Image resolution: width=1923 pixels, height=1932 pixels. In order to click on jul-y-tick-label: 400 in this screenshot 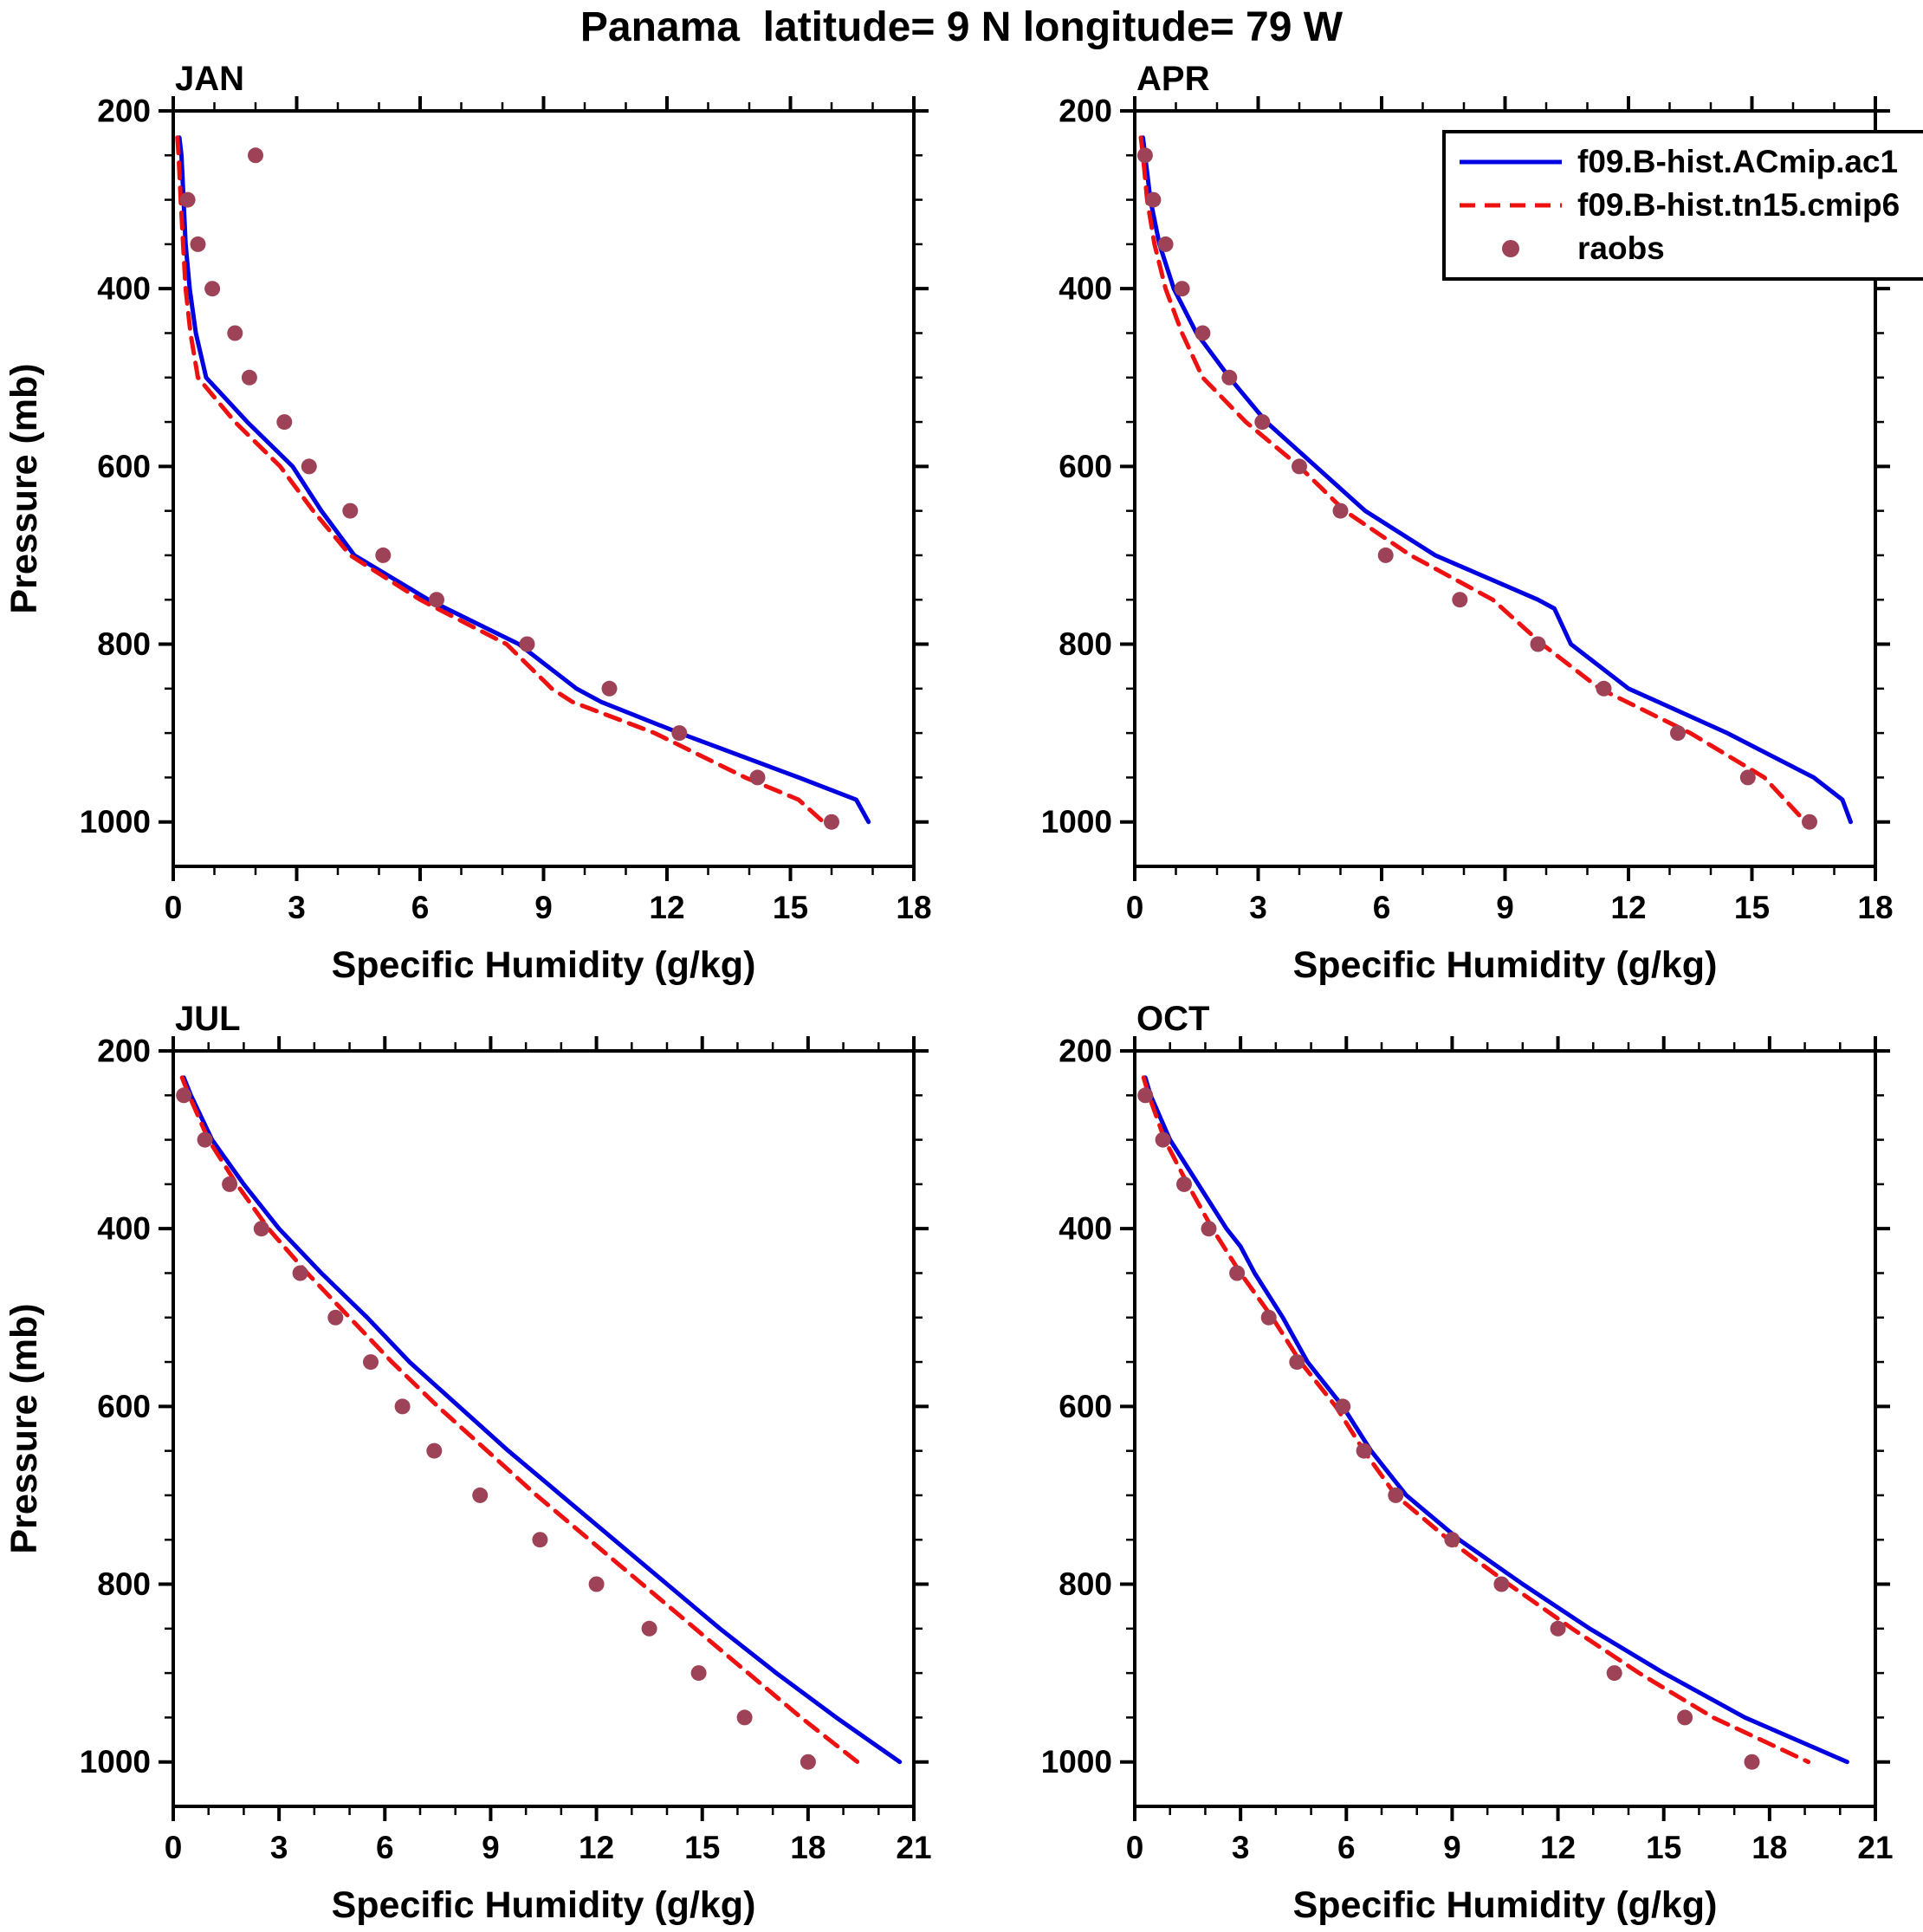, I will do `click(124, 1229)`.